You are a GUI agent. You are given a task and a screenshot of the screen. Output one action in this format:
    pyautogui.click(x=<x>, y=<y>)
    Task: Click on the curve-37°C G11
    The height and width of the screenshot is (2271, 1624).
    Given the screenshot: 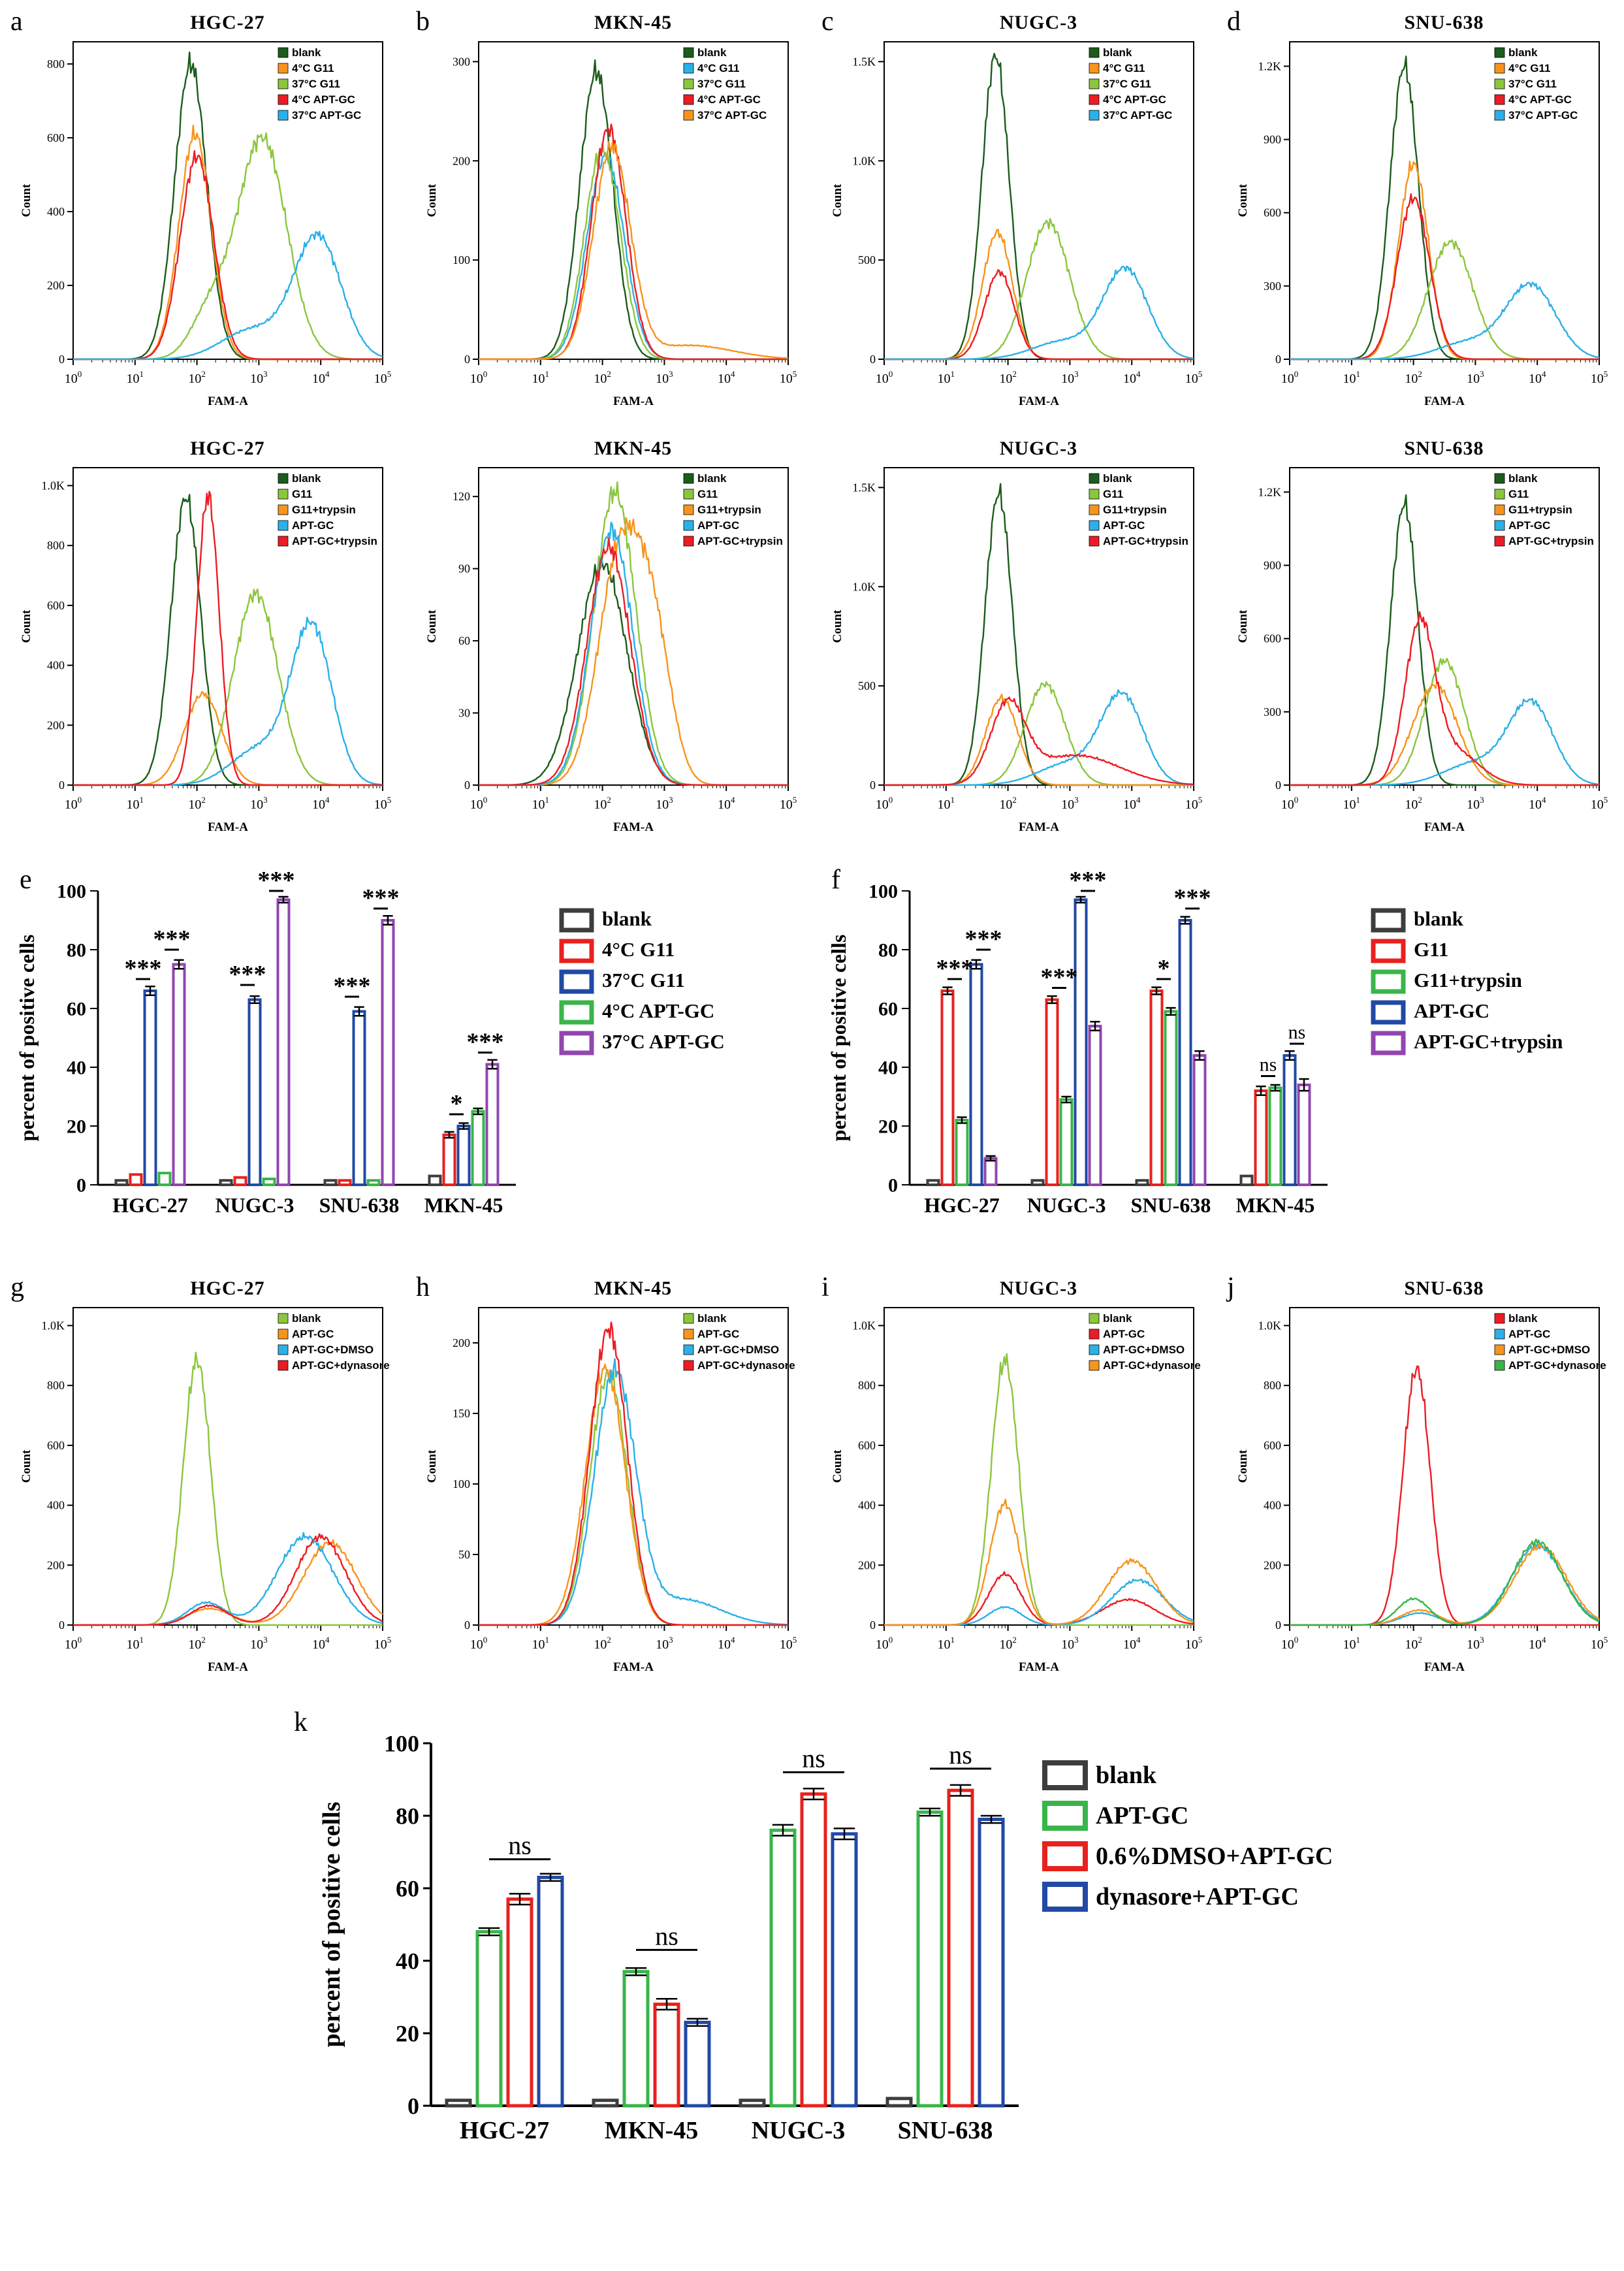 What is the action you would take?
    pyautogui.click(x=1039, y=289)
    